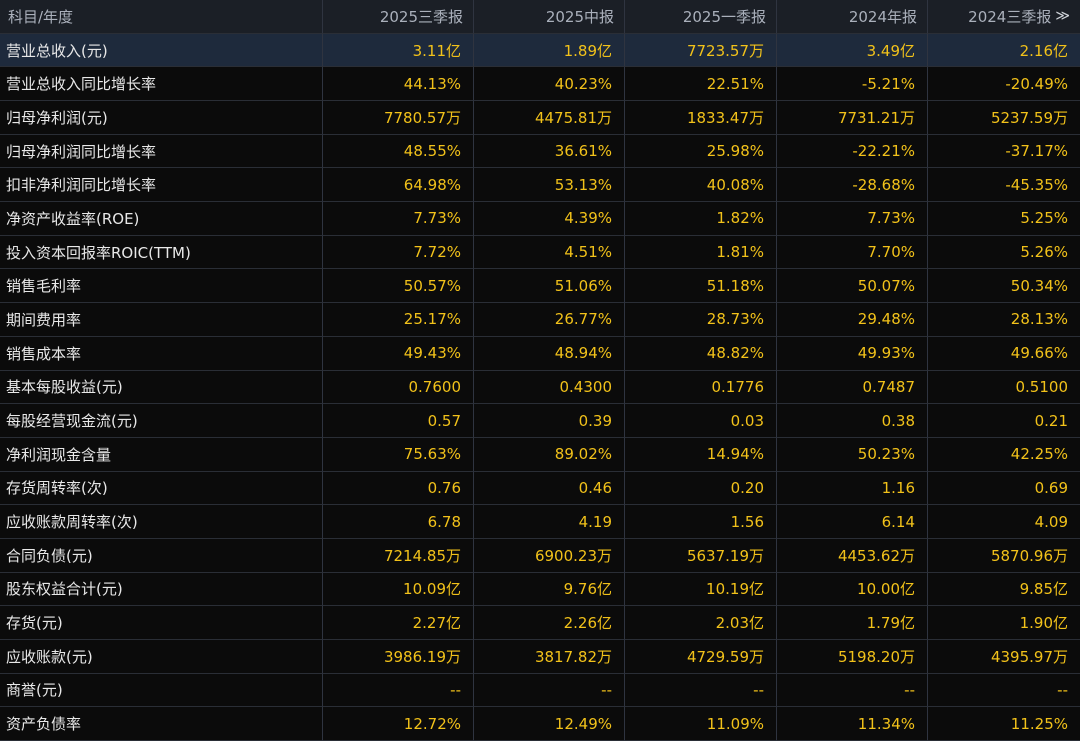 Image resolution: width=1080 pixels, height=741 pixels. I want to click on row-value-cell: 0.5100, so click(1004, 387).